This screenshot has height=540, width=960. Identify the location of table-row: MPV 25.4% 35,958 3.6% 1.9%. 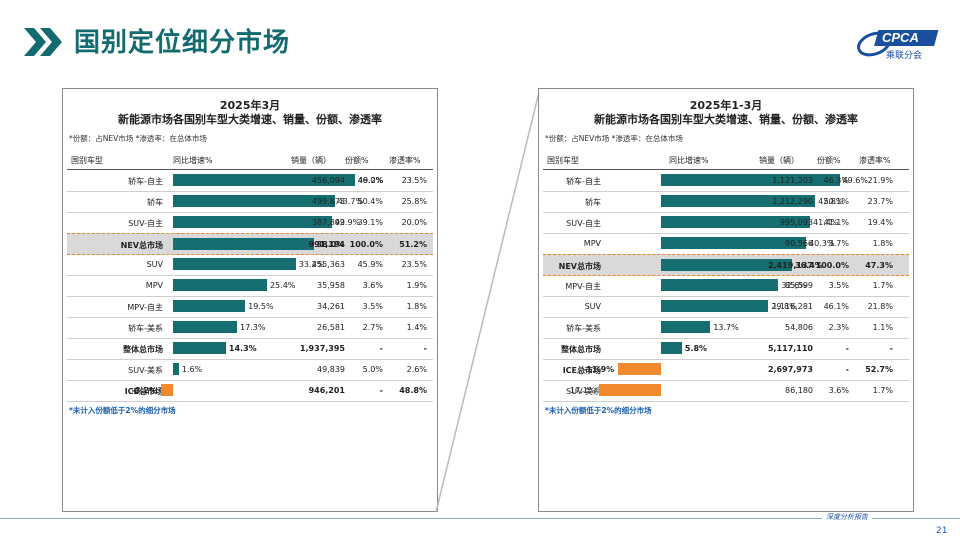
(250, 286).